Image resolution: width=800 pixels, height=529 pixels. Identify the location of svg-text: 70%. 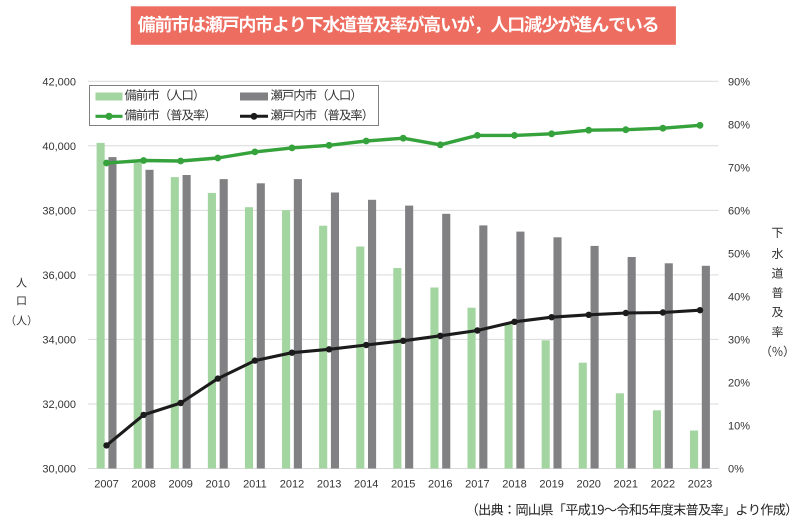
(739, 168).